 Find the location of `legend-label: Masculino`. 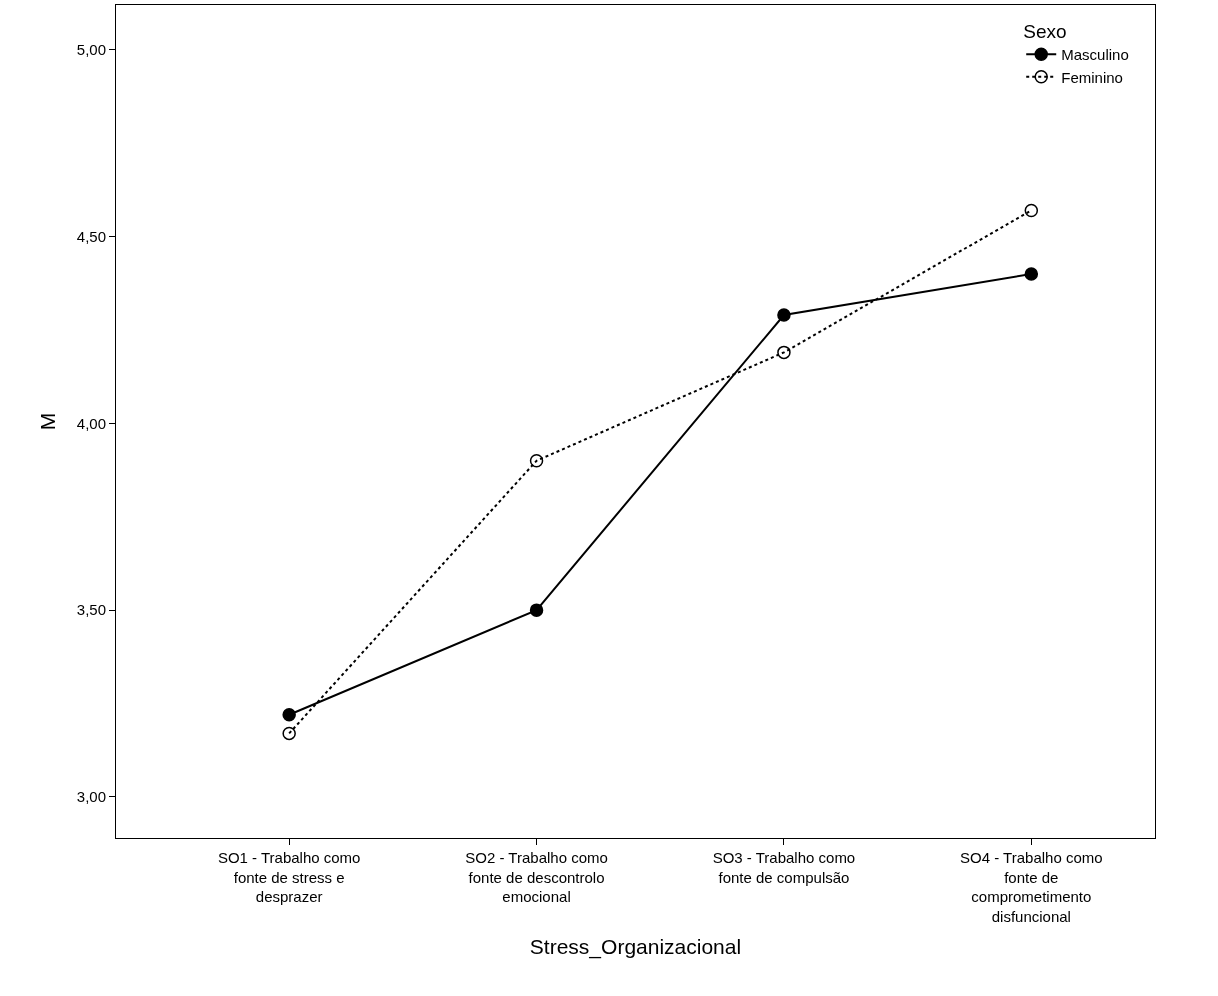

legend-label: Masculino is located at coordinates (1095, 55).